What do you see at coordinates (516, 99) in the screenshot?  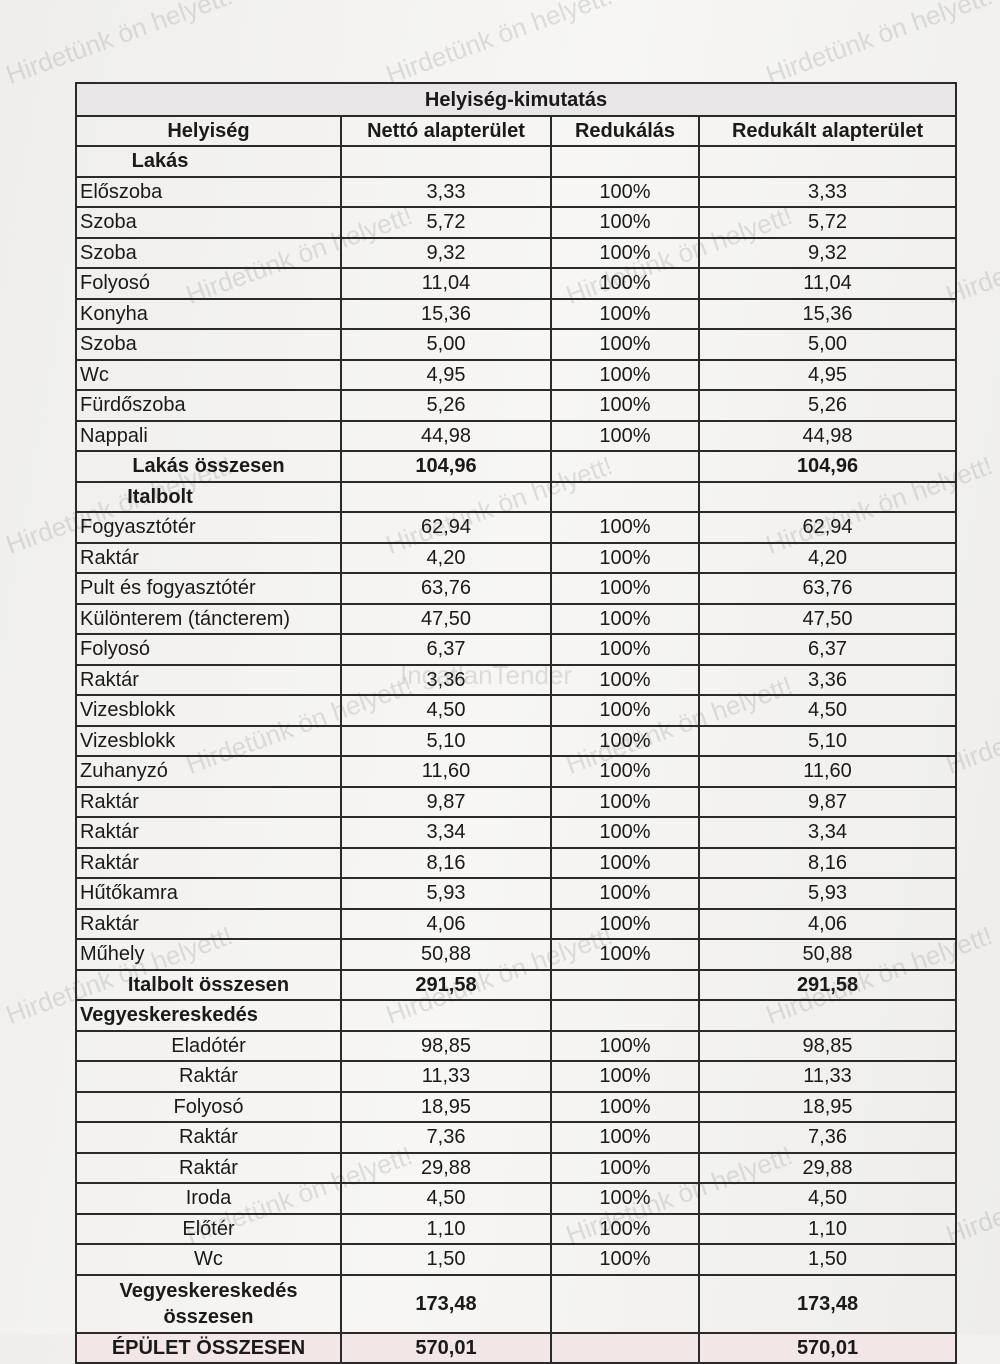 I see `table-title: Helyiség-kimutatás` at bounding box center [516, 99].